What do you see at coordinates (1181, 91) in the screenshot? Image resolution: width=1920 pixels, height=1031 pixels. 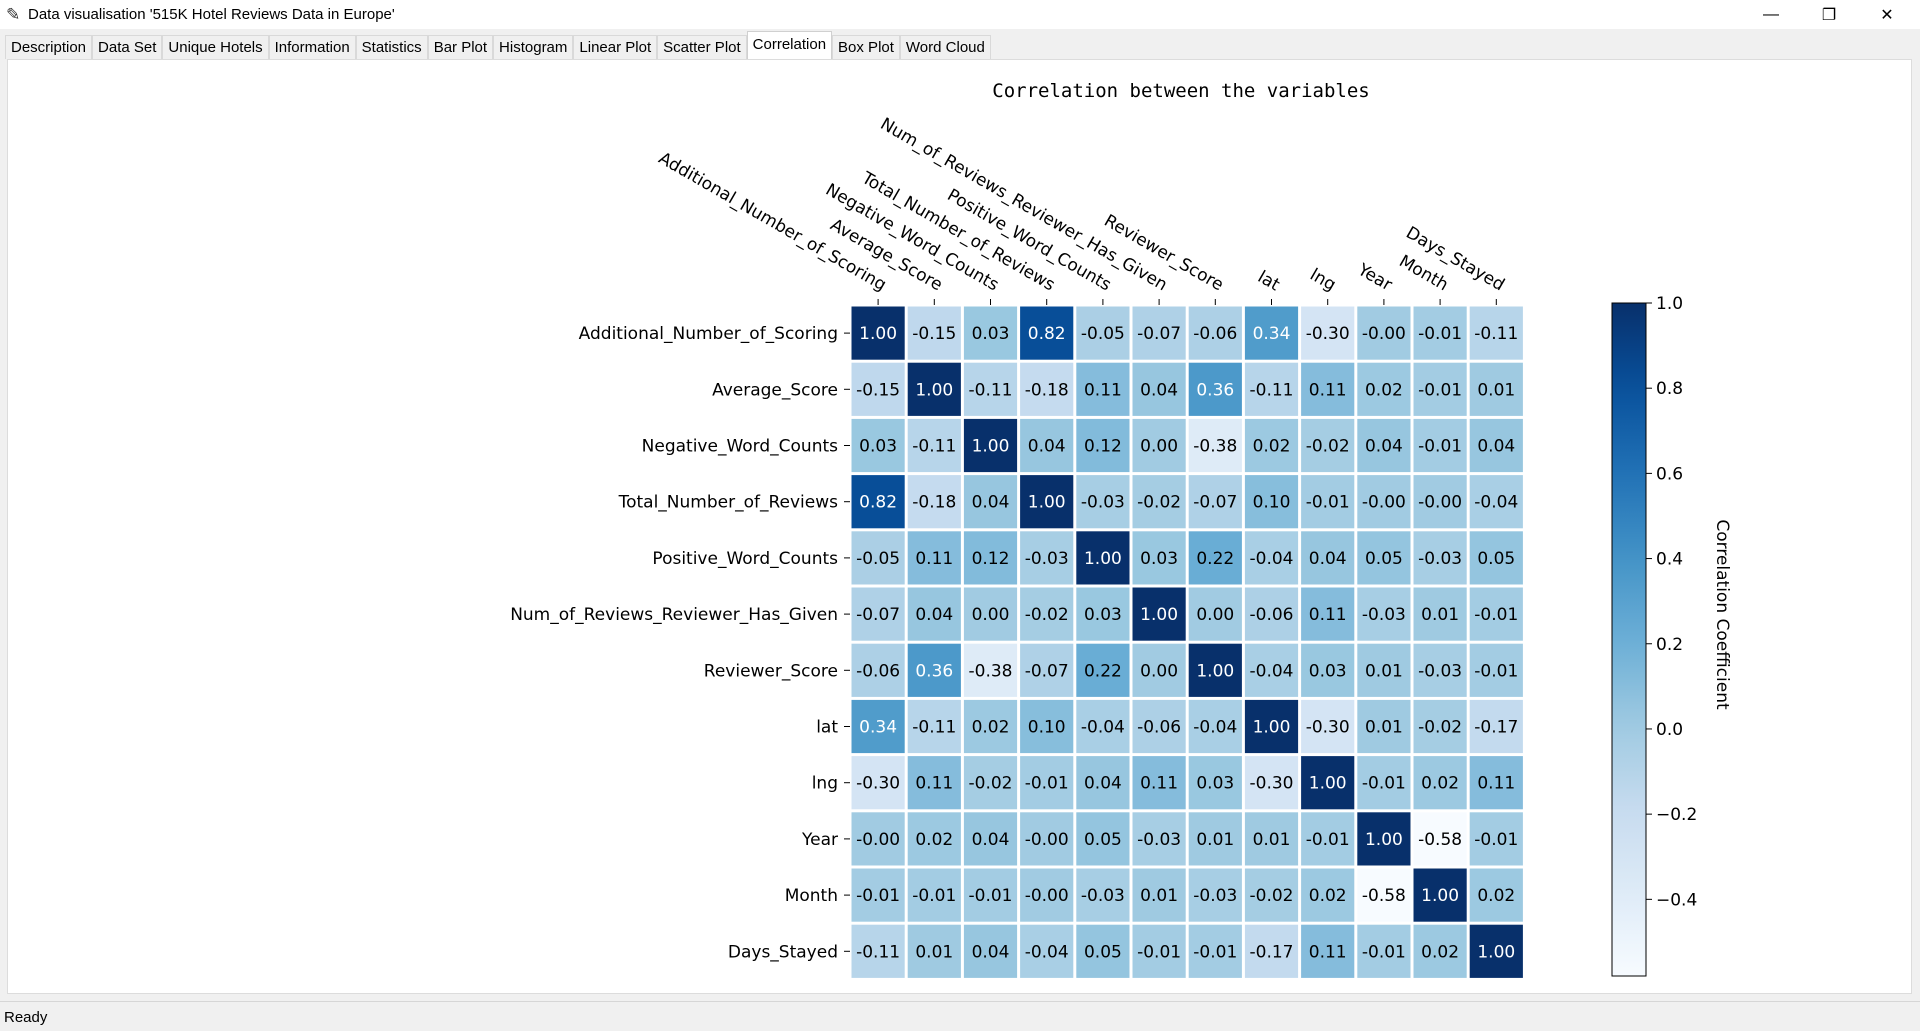 I see `chart-title: Correlation between the variables` at bounding box center [1181, 91].